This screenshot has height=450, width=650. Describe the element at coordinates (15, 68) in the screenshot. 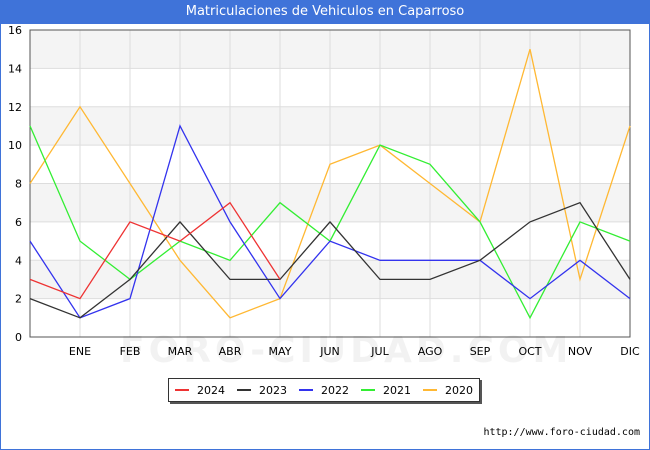

I see `y-tick-label: 14` at that location.